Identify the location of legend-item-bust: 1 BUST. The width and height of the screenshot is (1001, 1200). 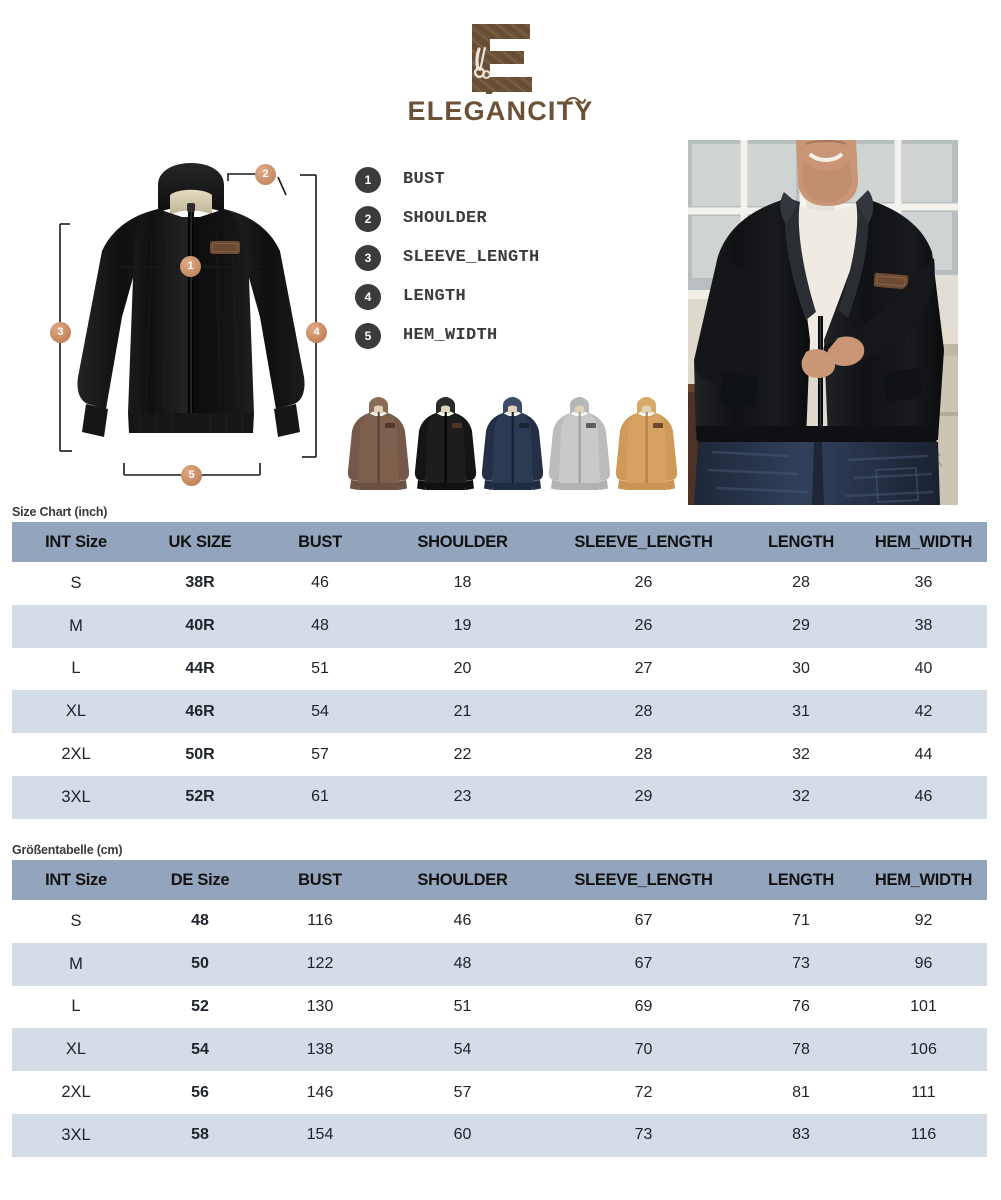
(505, 179).